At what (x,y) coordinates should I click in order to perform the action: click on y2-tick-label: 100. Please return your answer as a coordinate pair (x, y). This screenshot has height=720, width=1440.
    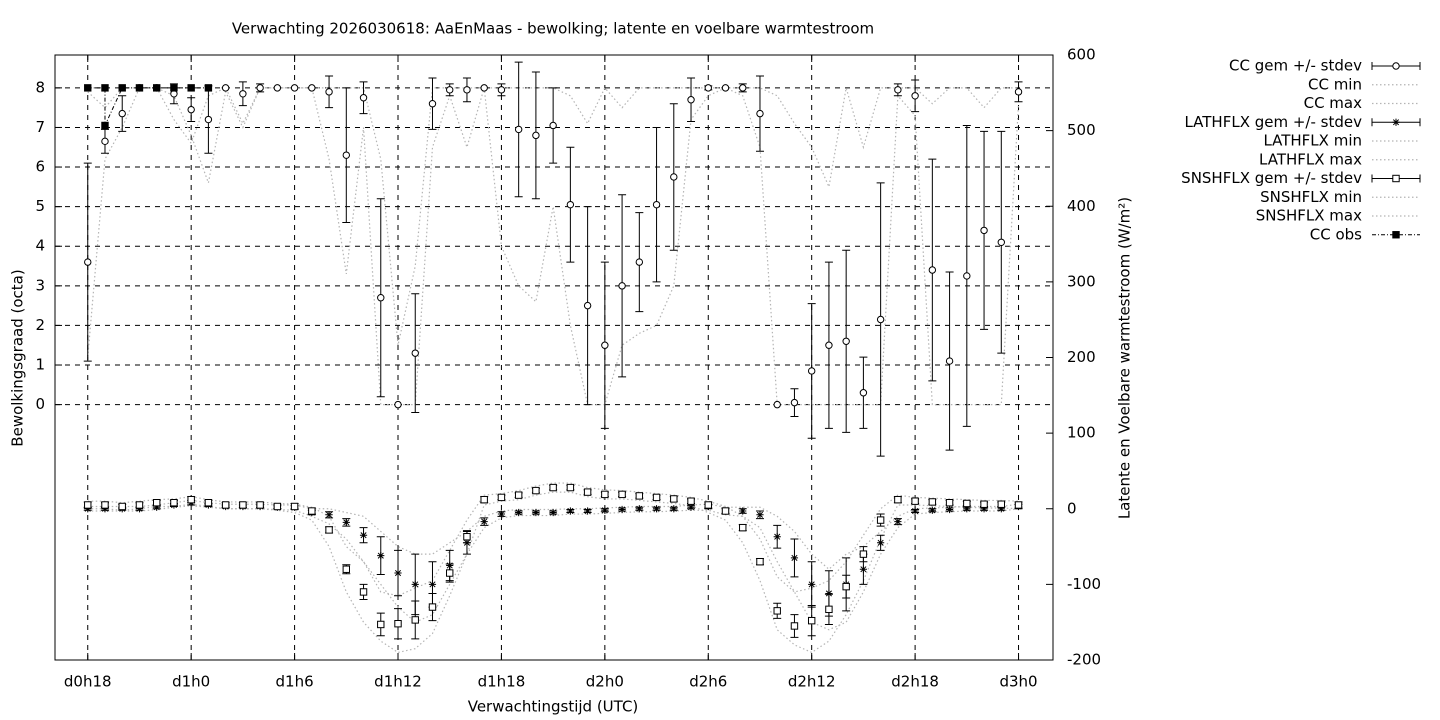
    Looking at the image, I should click on (1081, 433).